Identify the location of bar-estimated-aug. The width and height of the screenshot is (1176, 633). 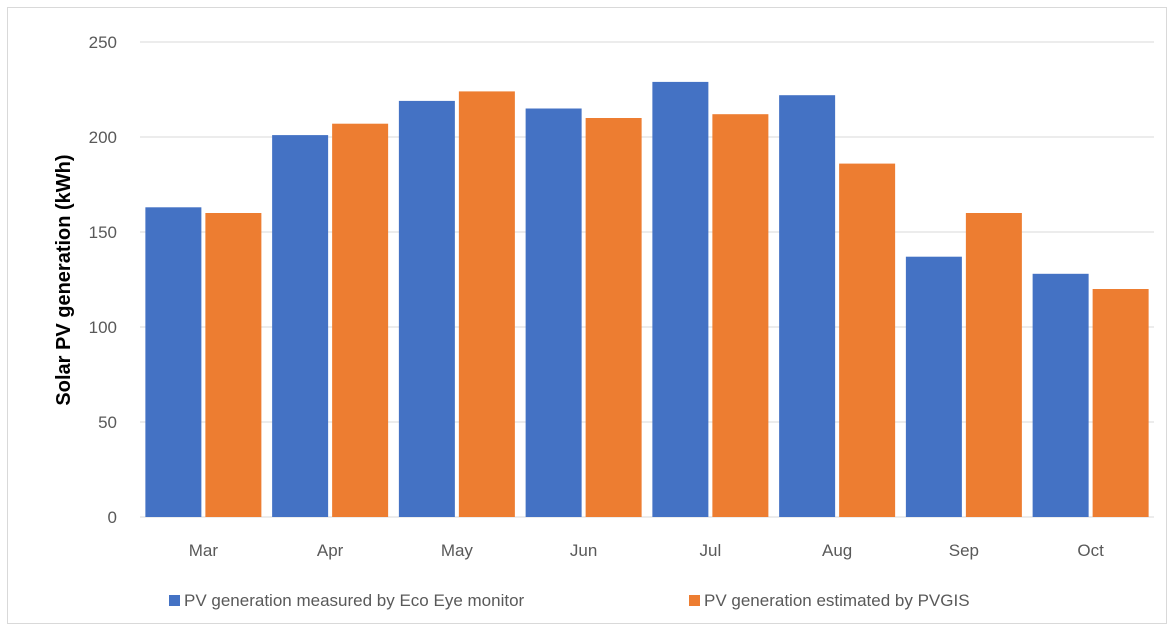
(867, 340).